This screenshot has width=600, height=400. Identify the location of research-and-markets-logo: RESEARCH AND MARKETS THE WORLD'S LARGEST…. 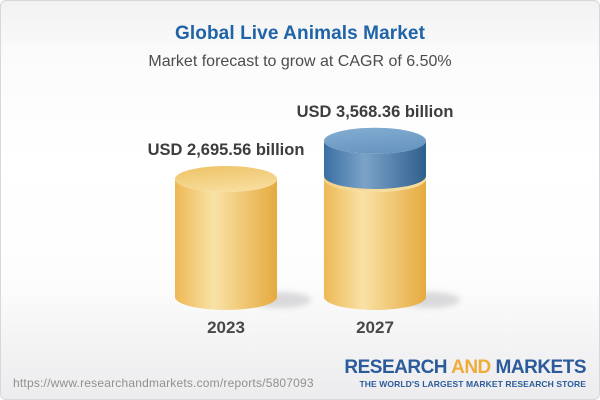
(465, 373).